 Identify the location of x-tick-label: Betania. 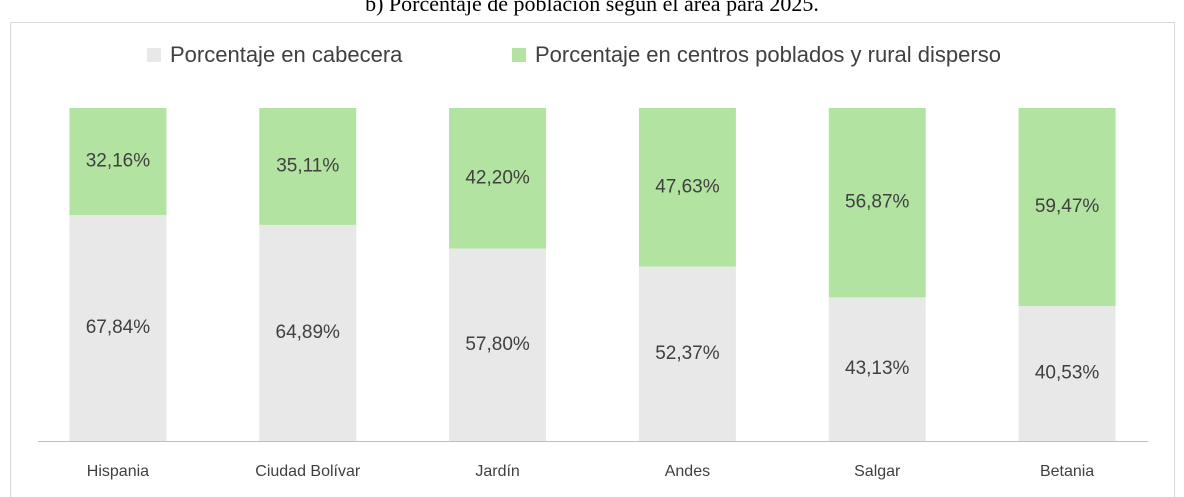
(1067, 471).